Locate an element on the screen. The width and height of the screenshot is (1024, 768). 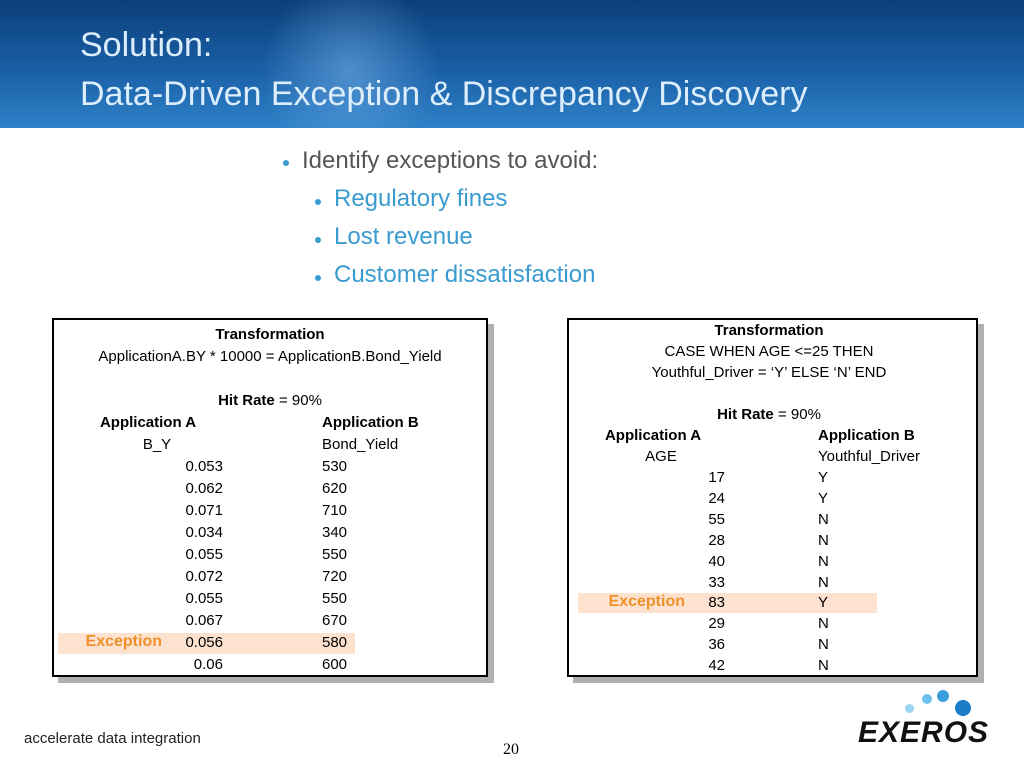
tagline: accelerate data integration is located at coordinates (112, 738).